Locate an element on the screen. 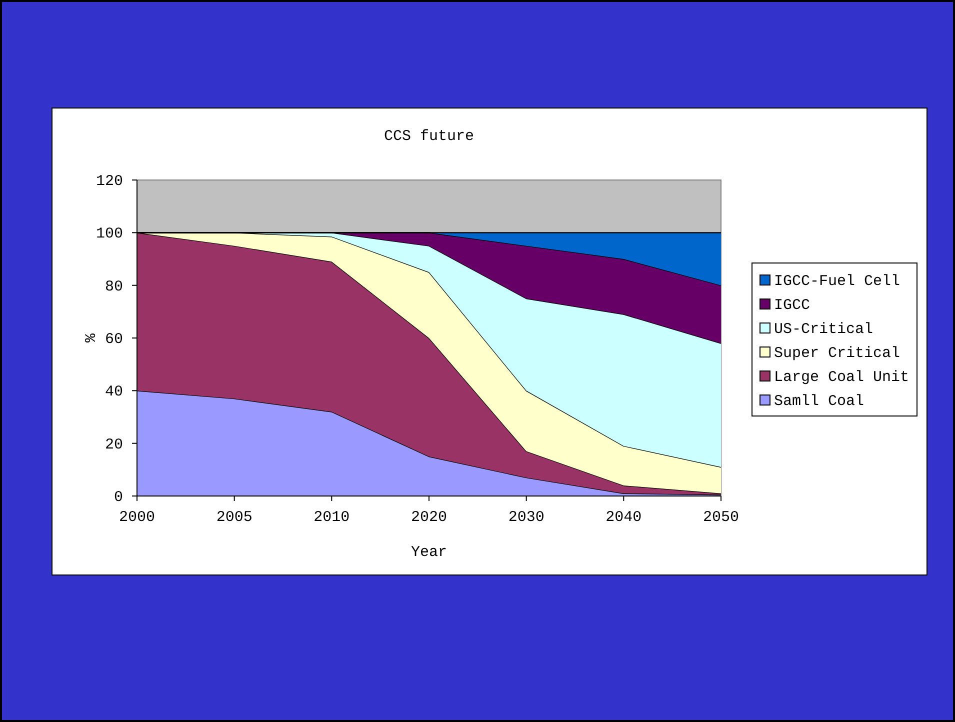 The image size is (955, 722). y-tick-label: 120 is located at coordinates (109, 181).